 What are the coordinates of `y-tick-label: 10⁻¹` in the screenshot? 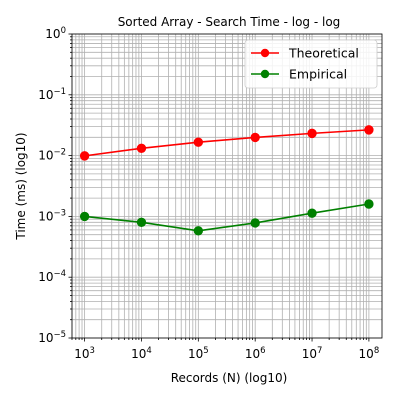 It's located at (52, 94).